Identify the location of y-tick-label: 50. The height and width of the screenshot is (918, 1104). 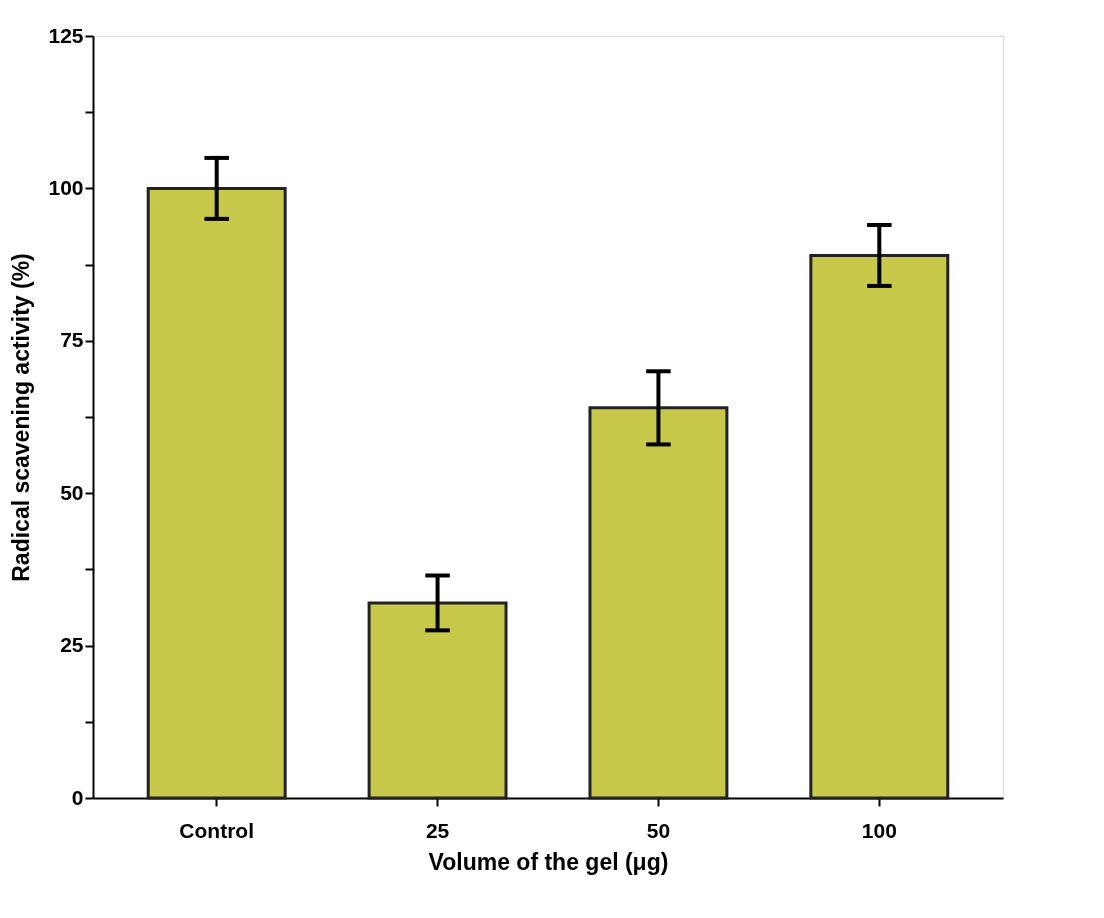
(72, 492).